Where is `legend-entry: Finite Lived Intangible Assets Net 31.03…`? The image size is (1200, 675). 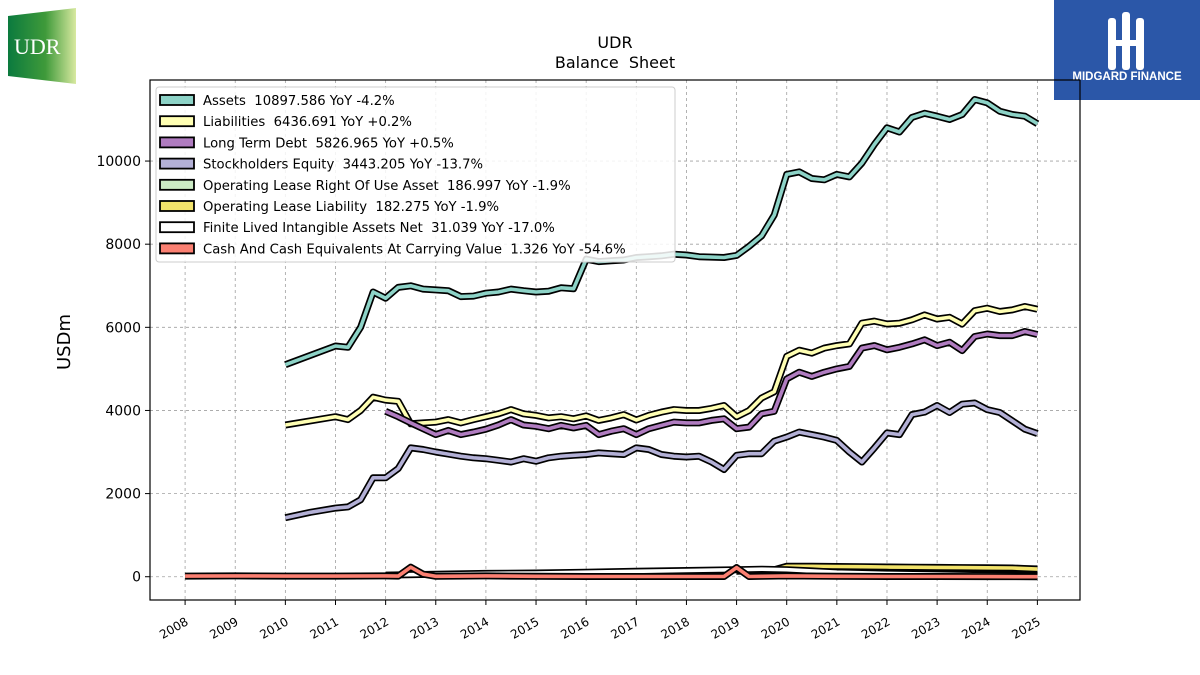
legend-entry: Finite Lived Intangible Assets Net 31.03… is located at coordinates (379, 228).